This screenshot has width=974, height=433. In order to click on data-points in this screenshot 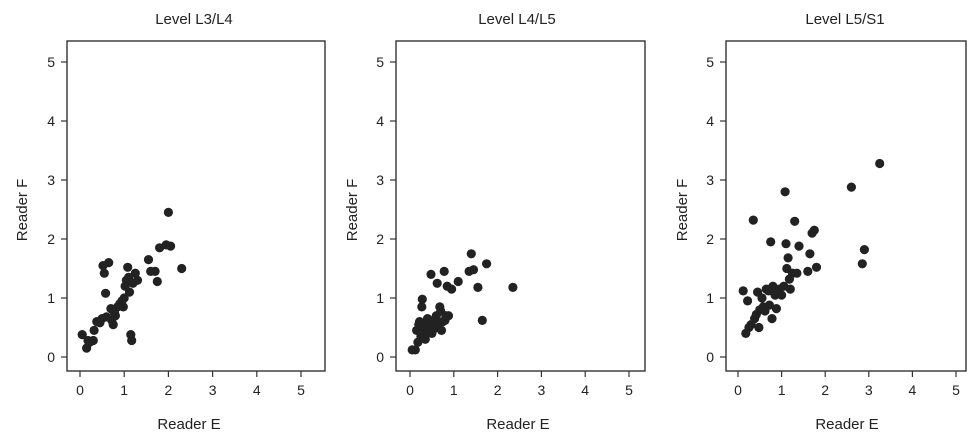, I will do `click(132, 280)`.